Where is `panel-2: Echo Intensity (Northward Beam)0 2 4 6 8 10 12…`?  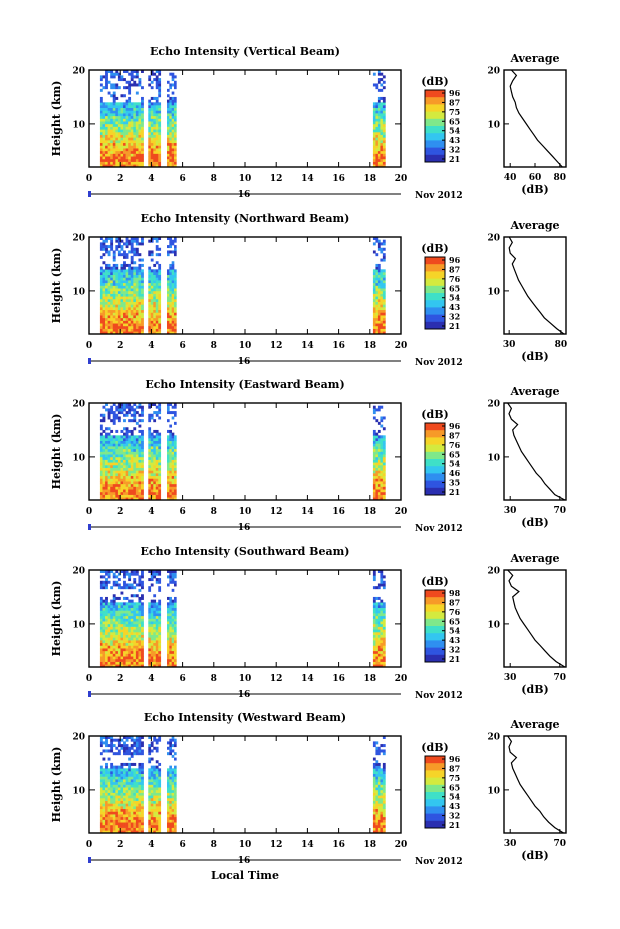
panel-2: Echo Intensity (Northward Beam)0 2 4 6 8 10 12… is located at coordinates (308, 290).